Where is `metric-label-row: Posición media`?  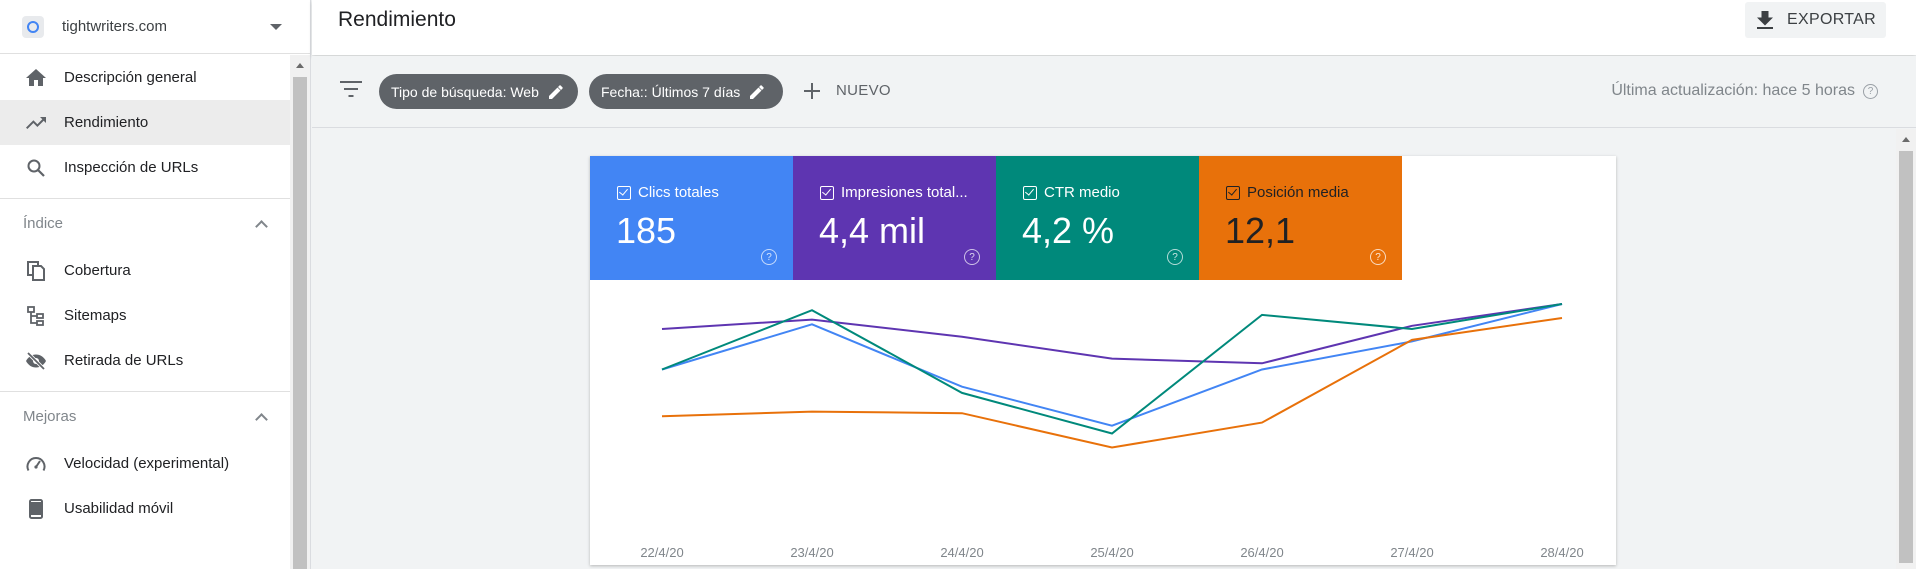 metric-label-row: Posición media is located at coordinates (1287, 192).